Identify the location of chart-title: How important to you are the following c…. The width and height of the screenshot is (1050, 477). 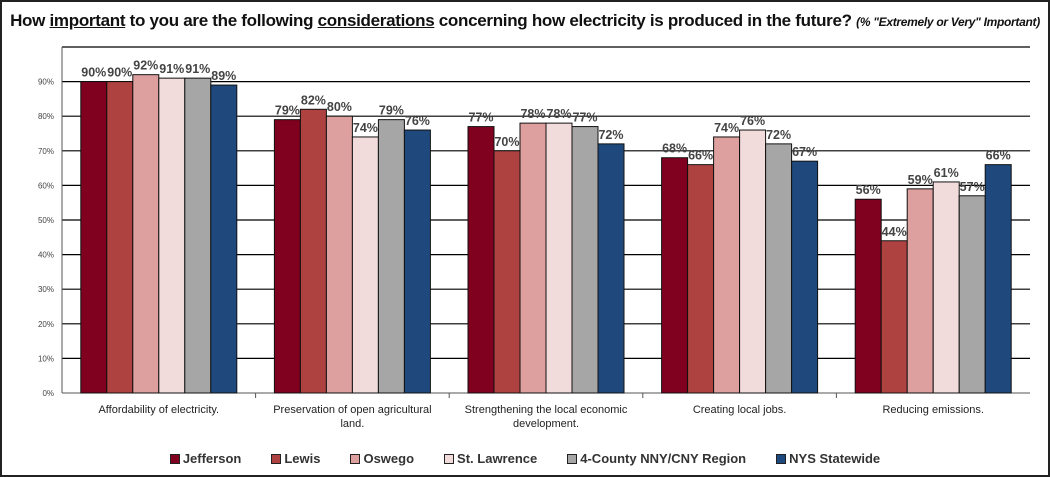
(525, 21).